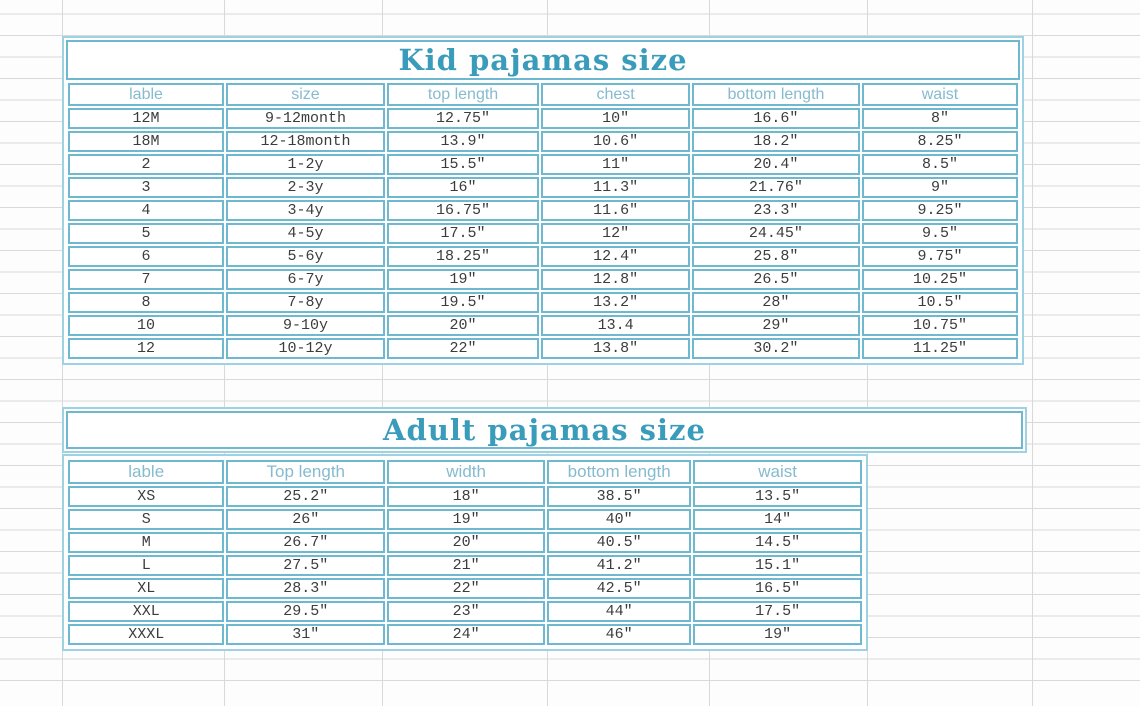  Describe the element at coordinates (146, 164) in the screenshot. I see `cell: 2` at that location.